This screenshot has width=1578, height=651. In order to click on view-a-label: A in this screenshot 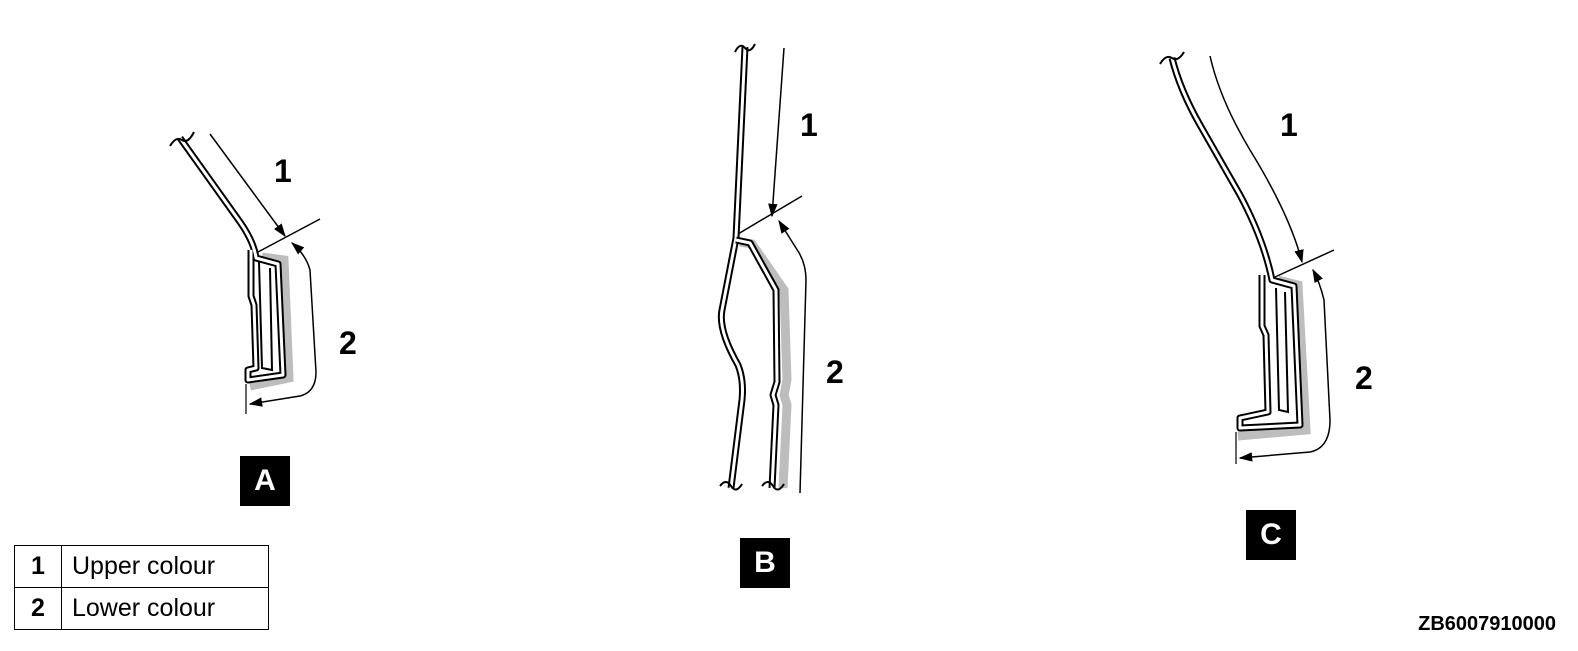, I will do `click(265, 481)`.